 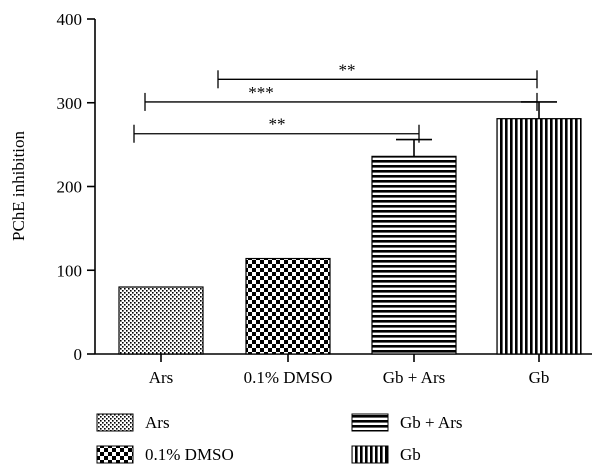 I want to click on legend: Ars Gb + Ars 0.1% DMSO Gb, so click(x=279, y=438).